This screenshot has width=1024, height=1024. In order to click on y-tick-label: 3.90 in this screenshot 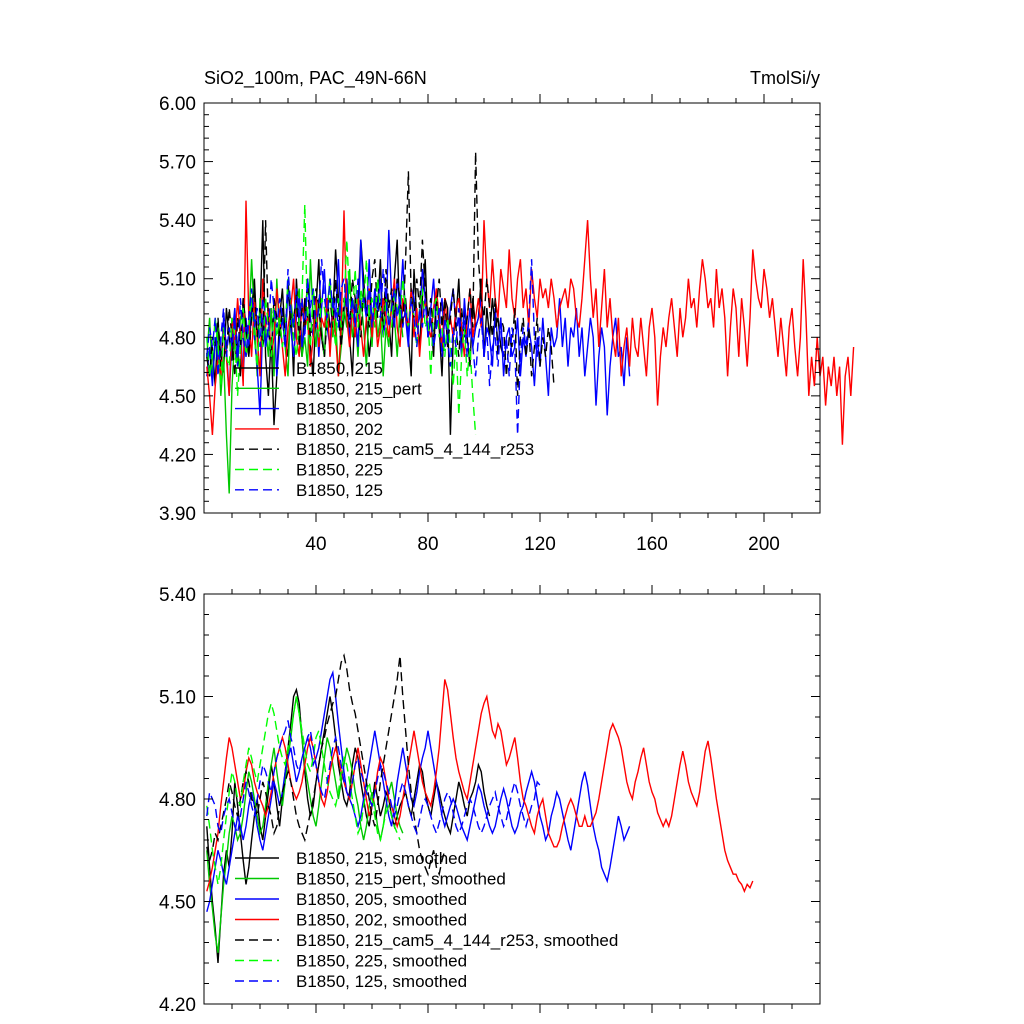, I will do `click(177, 514)`.